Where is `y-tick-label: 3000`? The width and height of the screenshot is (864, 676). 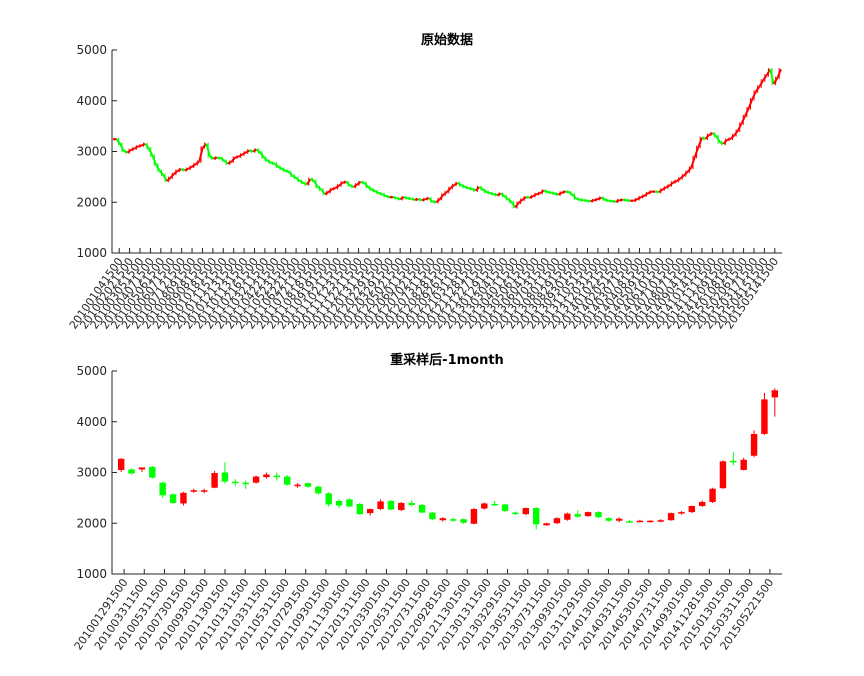 y-tick-label: 3000 is located at coordinates (91, 152).